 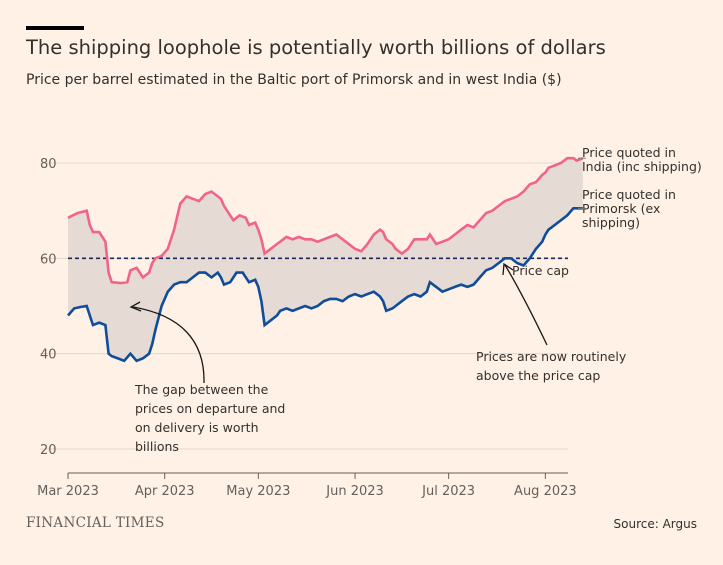 What do you see at coordinates (48, 307) in the screenshot?
I see `y-axis-ticks: 80 60 40 20` at bounding box center [48, 307].